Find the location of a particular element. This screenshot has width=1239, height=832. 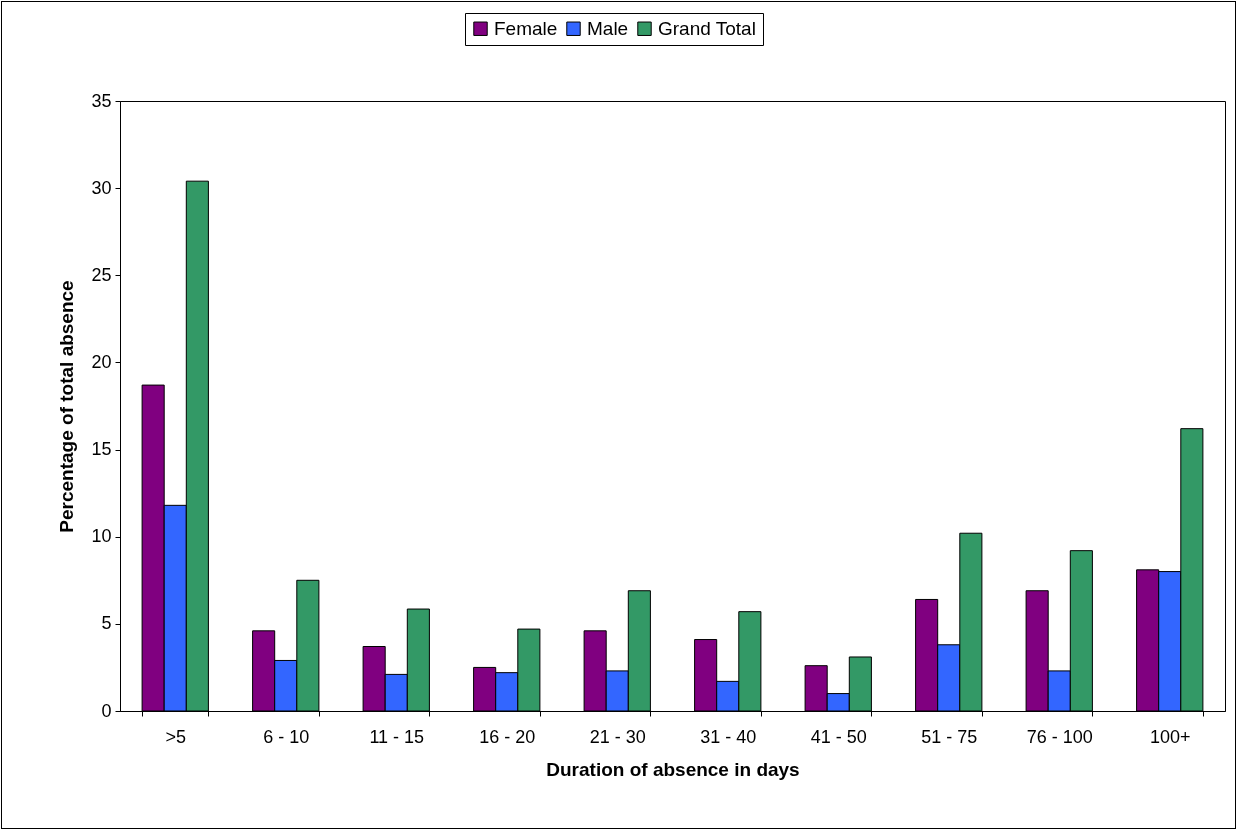

y-tick-label: 0 is located at coordinates (106, 710).